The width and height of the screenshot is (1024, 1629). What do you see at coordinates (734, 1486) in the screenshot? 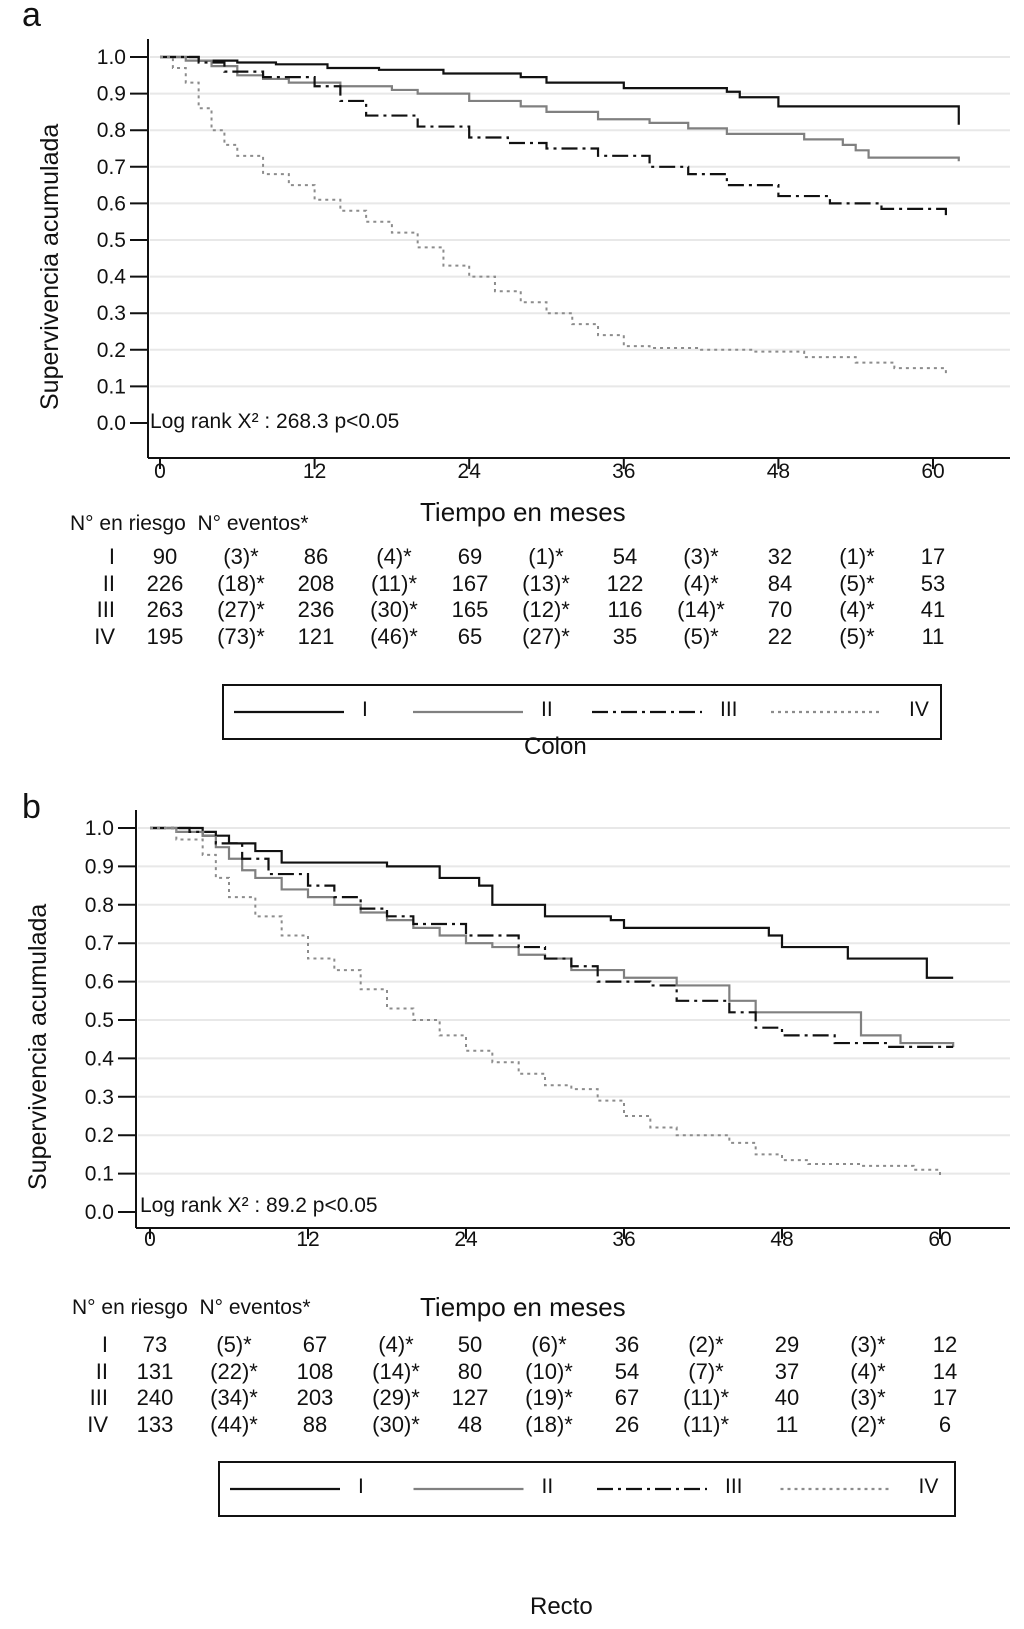
I see `legend-label: III` at bounding box center [734, 1486].